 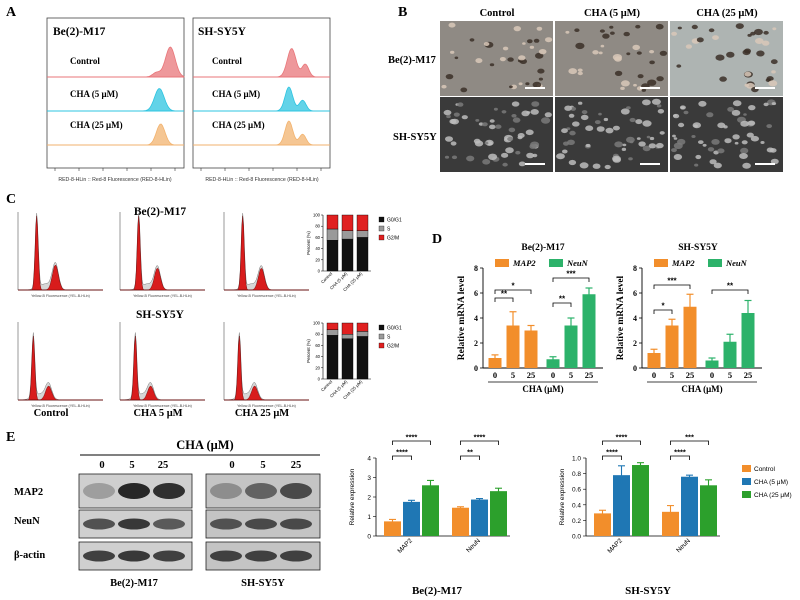 What do you see at coordinates (27, 521) in the screenshot?
I see `panel-e-protein-neun: NeuN` at bounding box center [27, 521].